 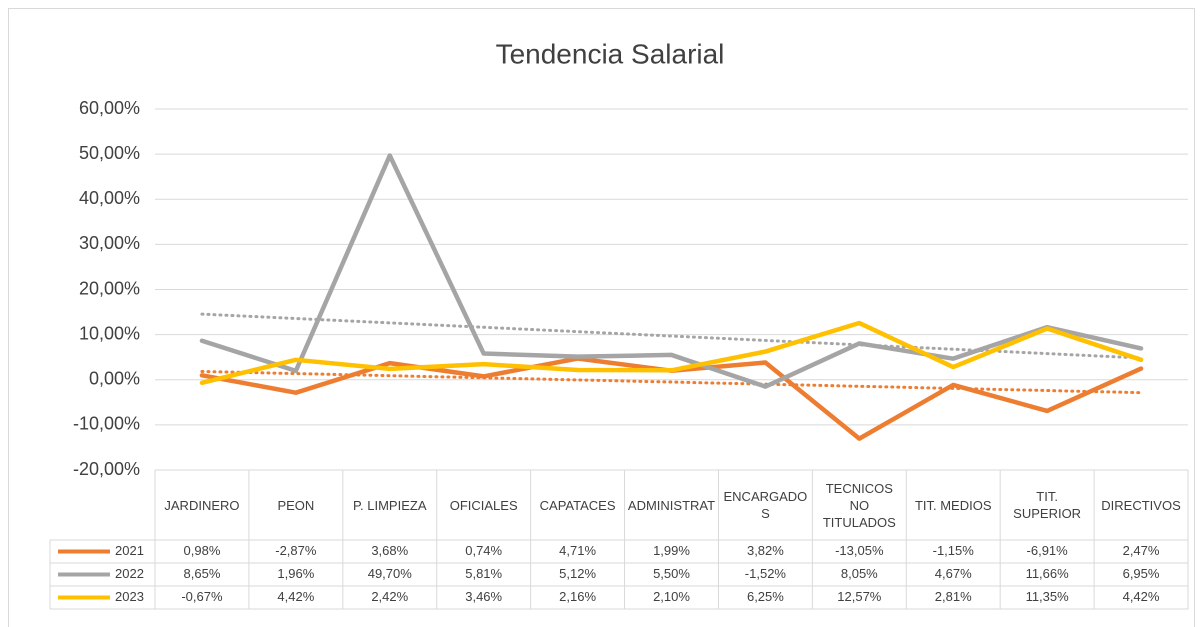 I want to click on y-tick-label: 30,00%, so click(x=109, y=243).